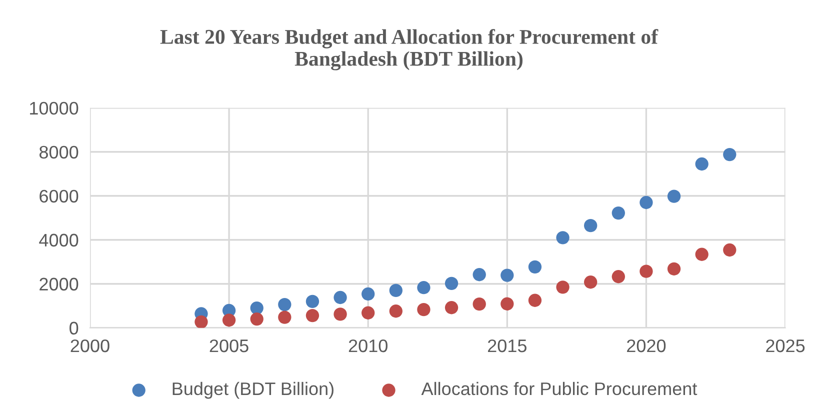 The height and width of the screenshot is (415, 818). Describe the element at coordinates (253, 390) in the screenshot. I see `legend-label: Budget (BDT Billion)` at that location.